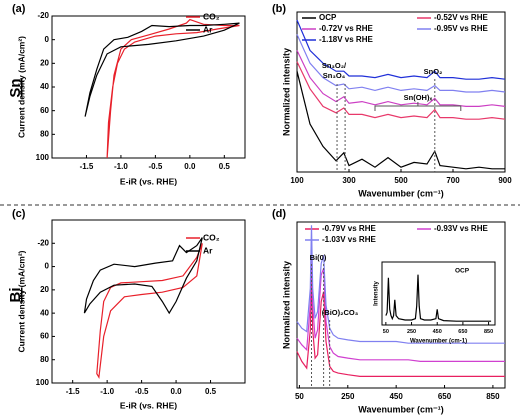 This screenshot has height=418, width=520. Describe the element at coordinates (349, 228) in the screenshot. I see `legend-label: -0.79V vs RHE` at that location.